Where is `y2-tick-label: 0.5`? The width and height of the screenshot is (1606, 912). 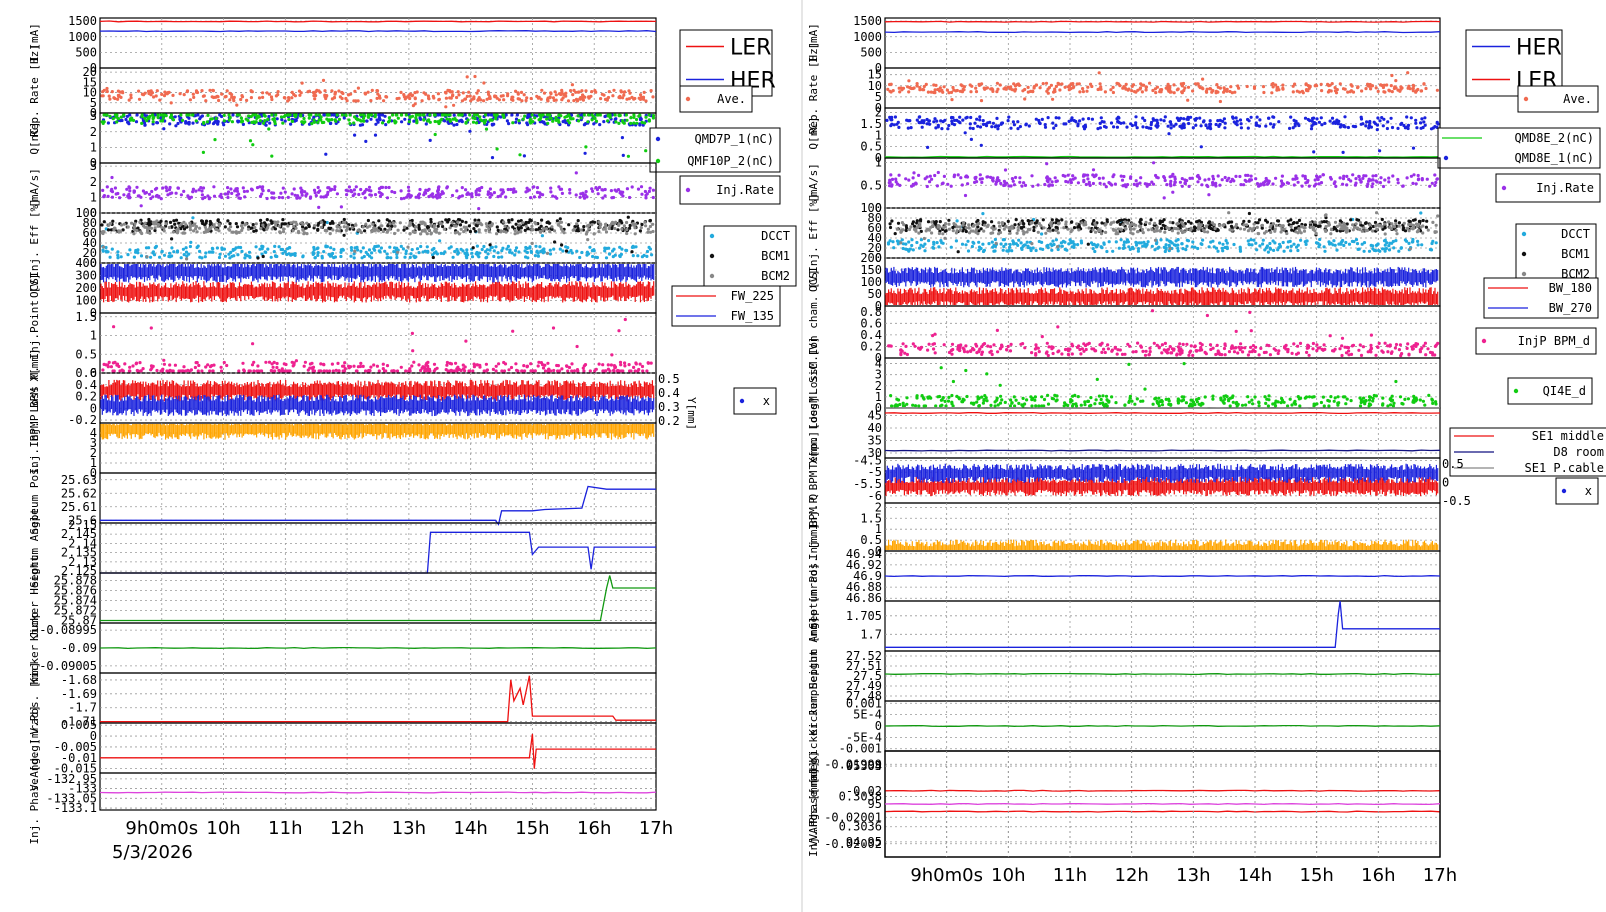 y2-tick-label: 0.5 is located at coordinates (669, 379).